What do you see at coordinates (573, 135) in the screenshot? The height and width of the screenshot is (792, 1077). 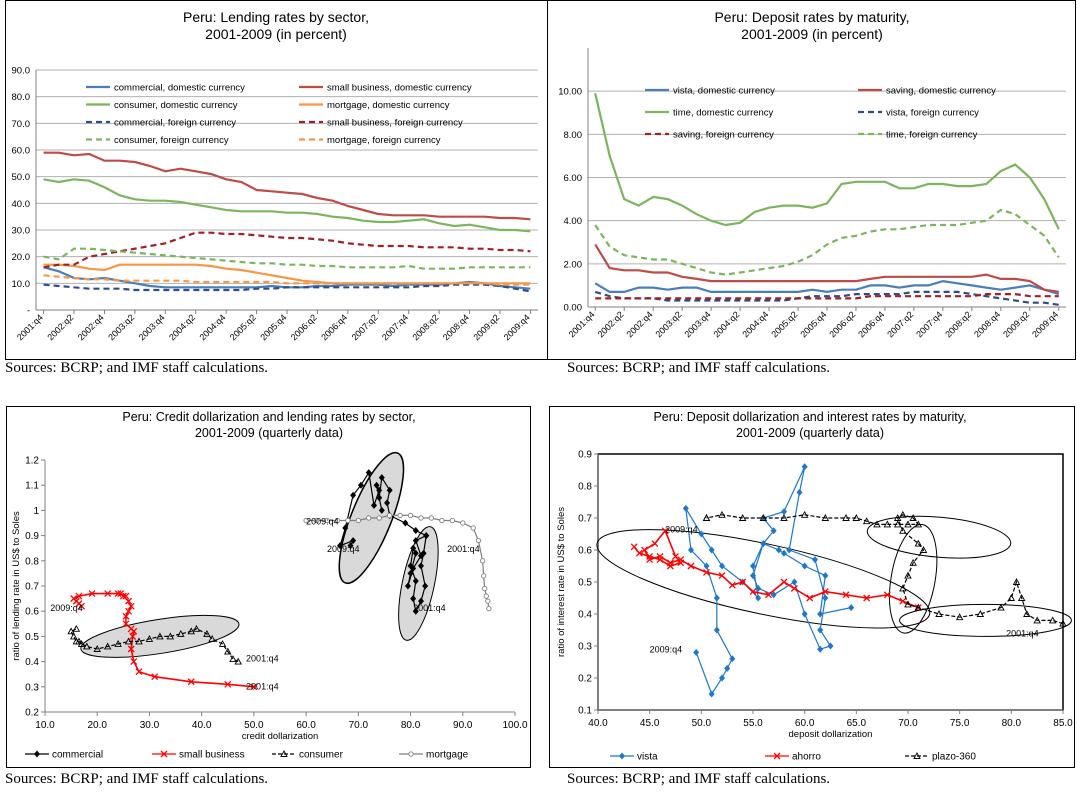 I see `y-tick-label: 8.00` at bounding box center [573, 135].